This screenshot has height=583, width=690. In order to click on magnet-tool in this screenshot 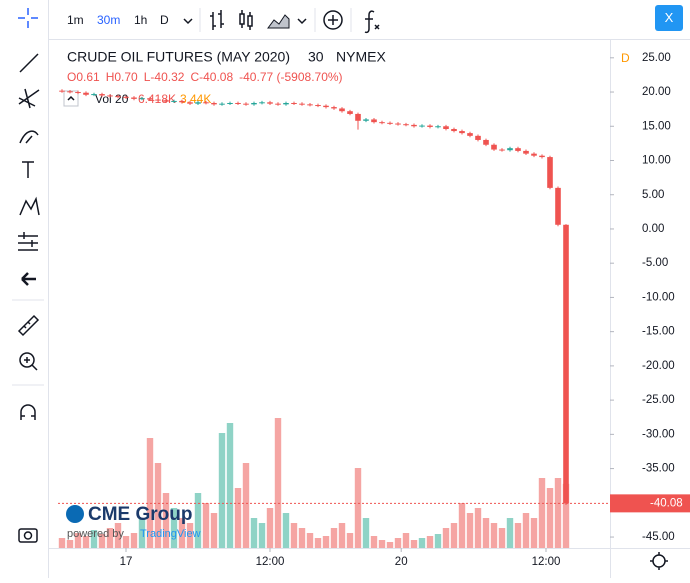, I will do `click(28, 412)`.